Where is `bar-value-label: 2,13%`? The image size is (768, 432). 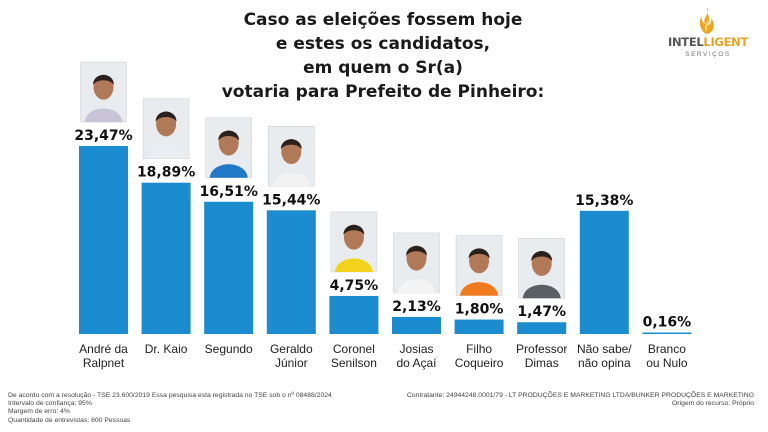 bar-value-label: 2,13% is located at coordinates (416, 307).